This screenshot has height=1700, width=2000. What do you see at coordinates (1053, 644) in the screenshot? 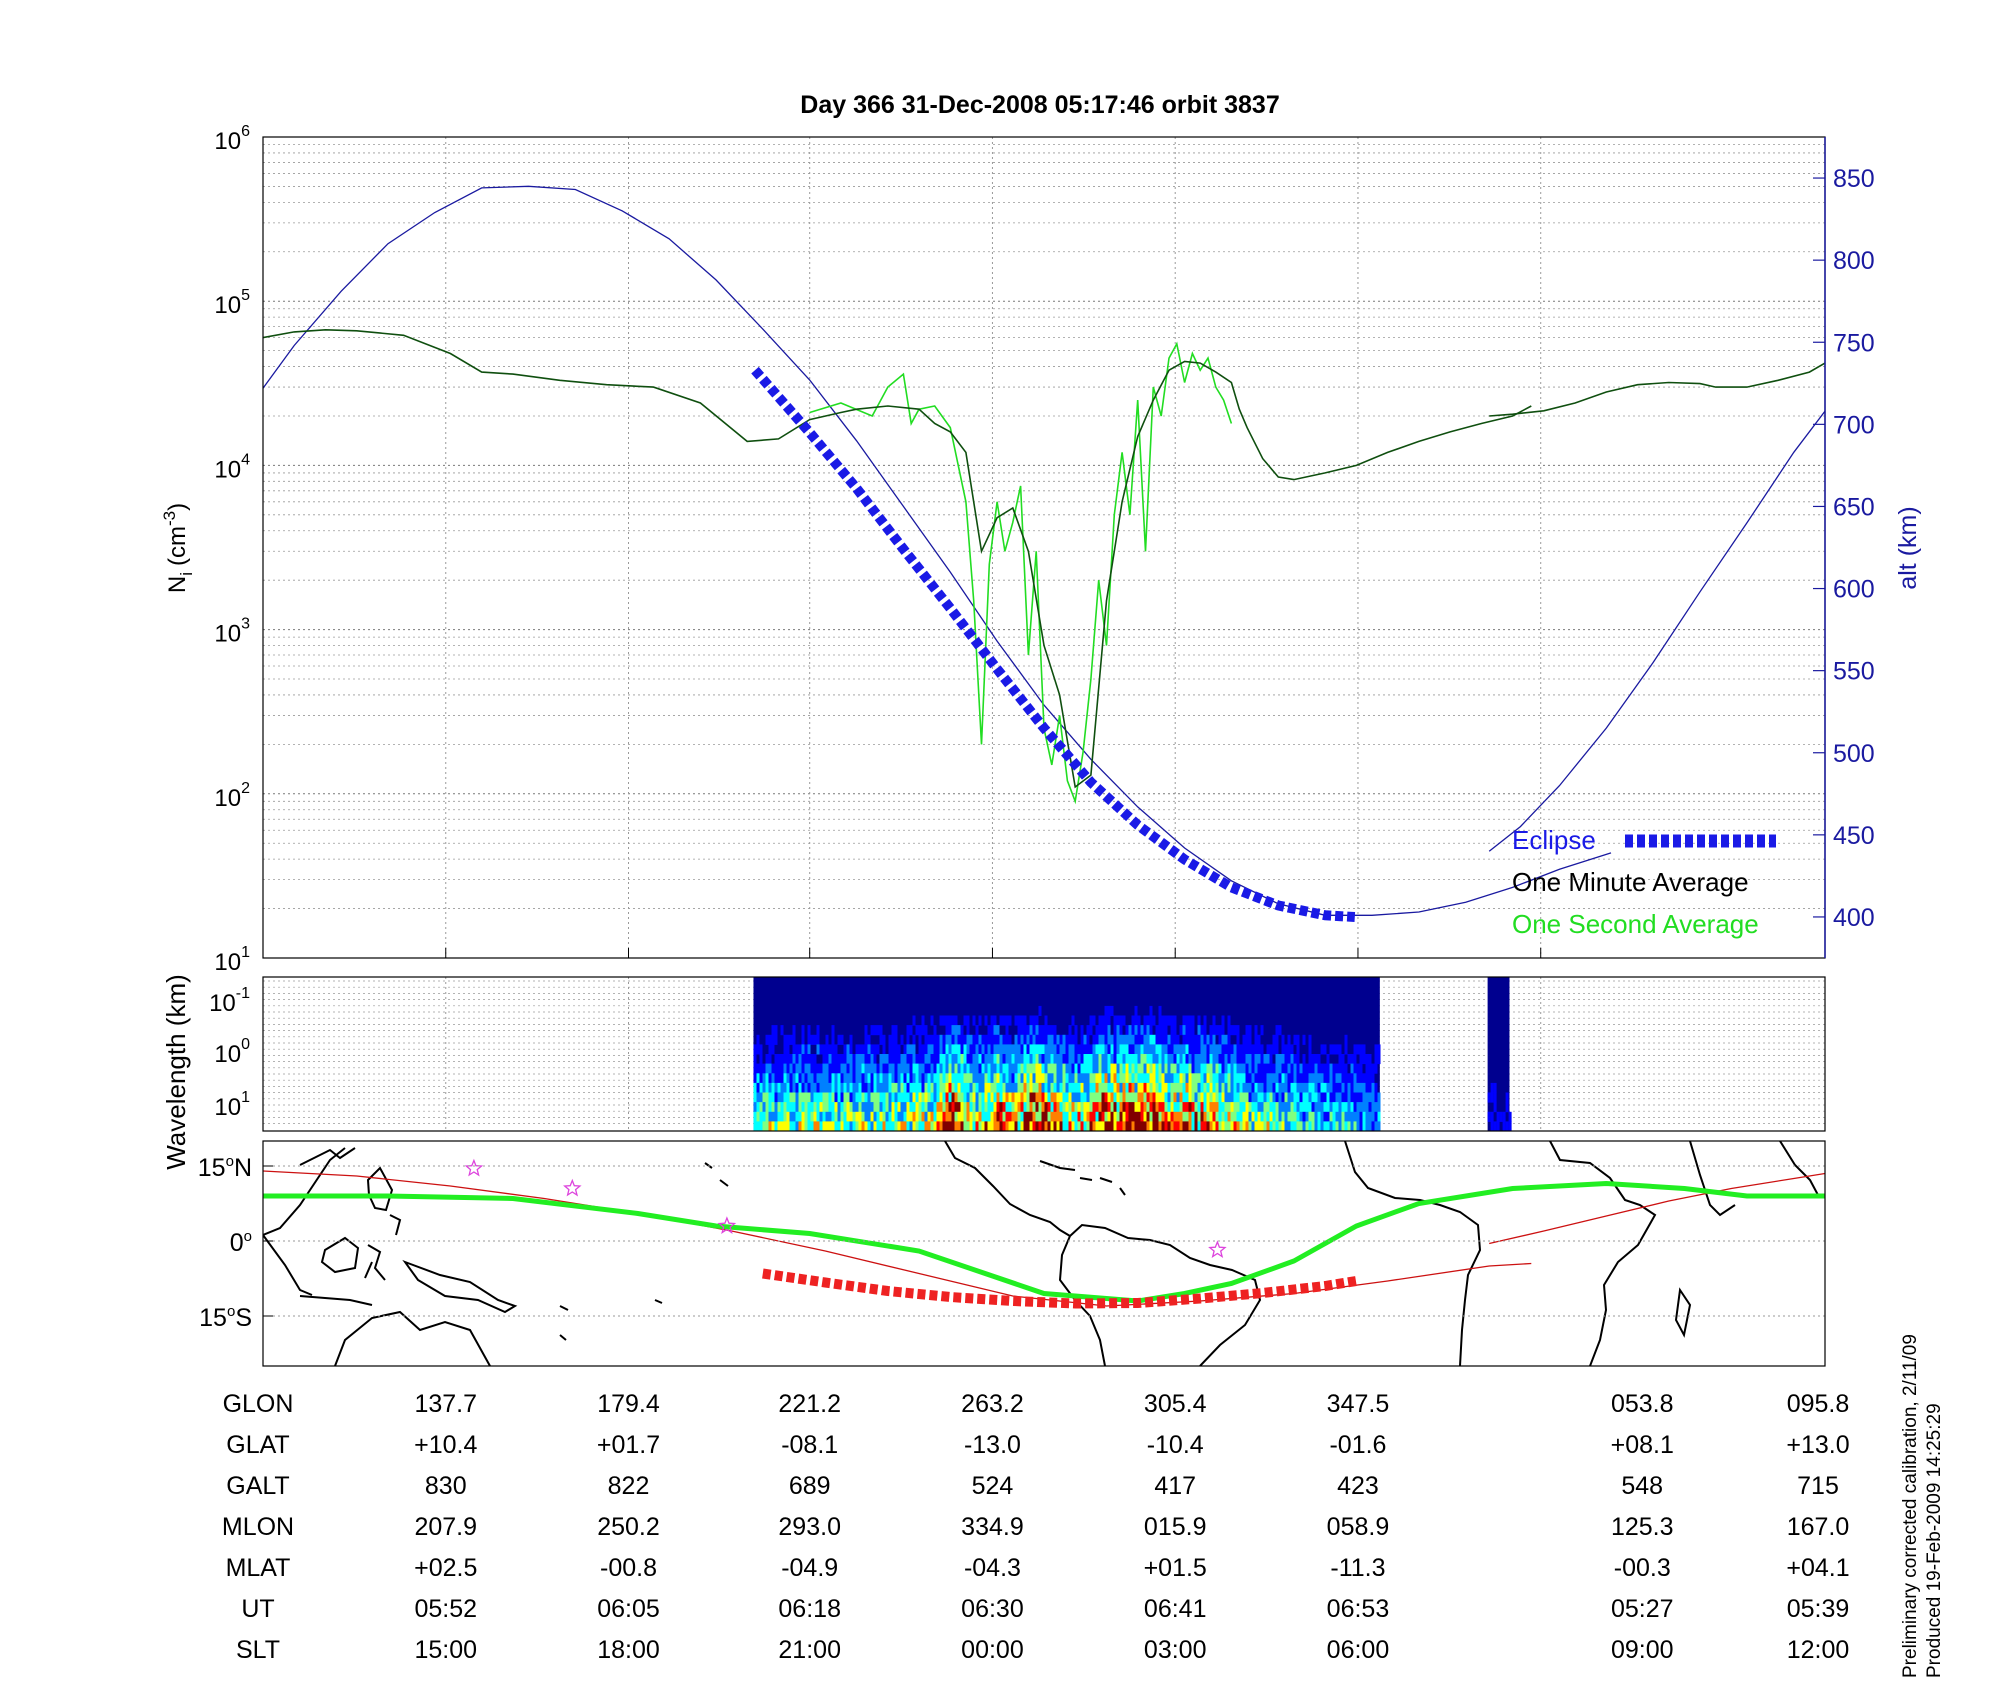
I see `eclipse-series` at bounding box center [1053, 644].